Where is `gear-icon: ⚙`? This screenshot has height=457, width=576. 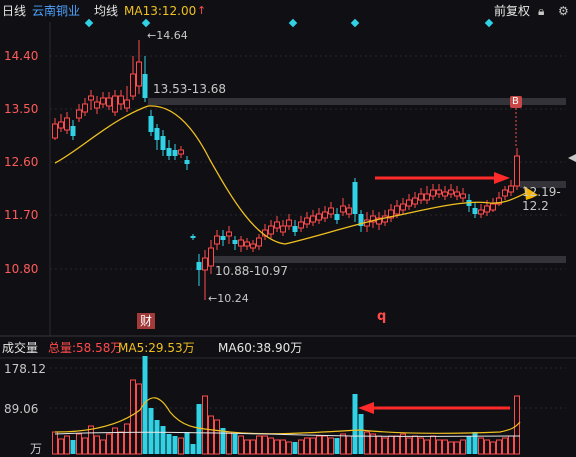 gear-icon: ⚙ is located at coordinates (563, 11).